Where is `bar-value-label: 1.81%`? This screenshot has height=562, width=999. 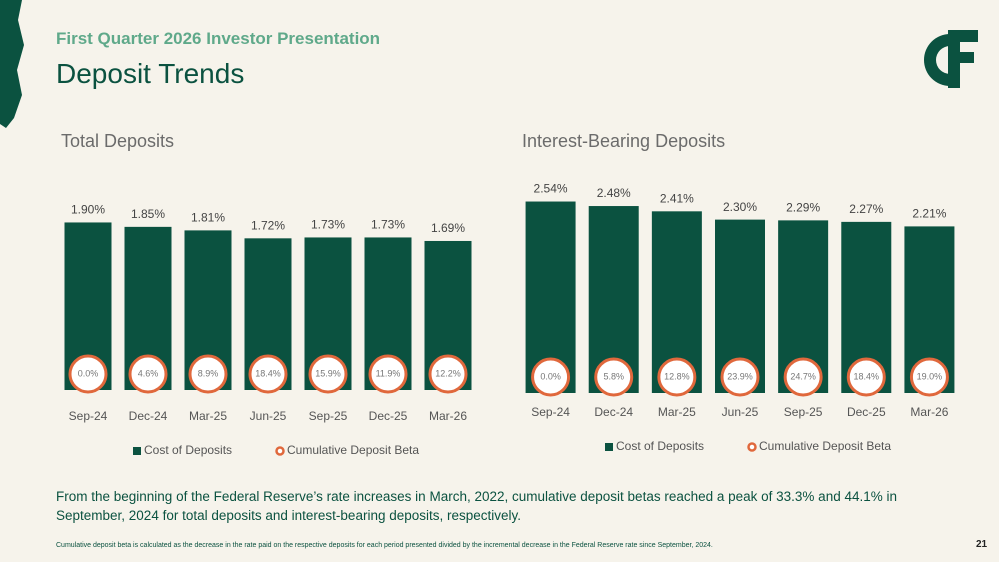
bar-value-label: 1.81% is located at coordinates (208, 218).